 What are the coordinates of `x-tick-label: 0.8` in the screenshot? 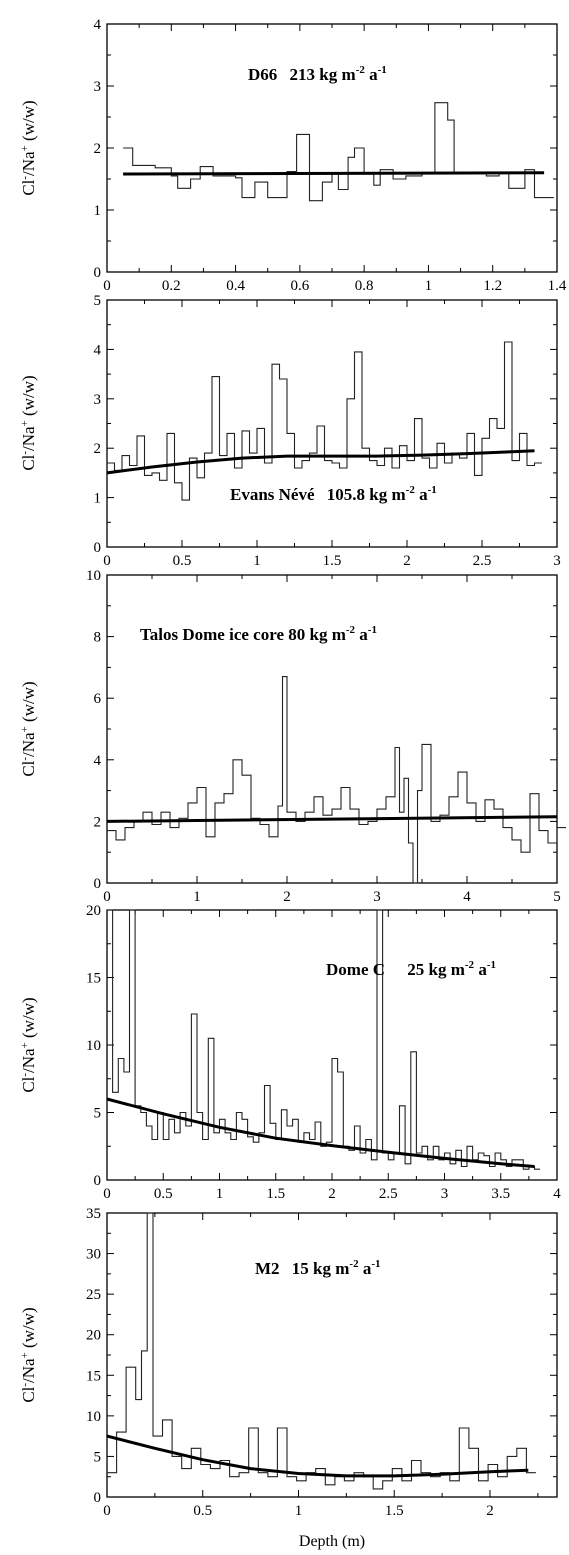 It's located at (364, 286).